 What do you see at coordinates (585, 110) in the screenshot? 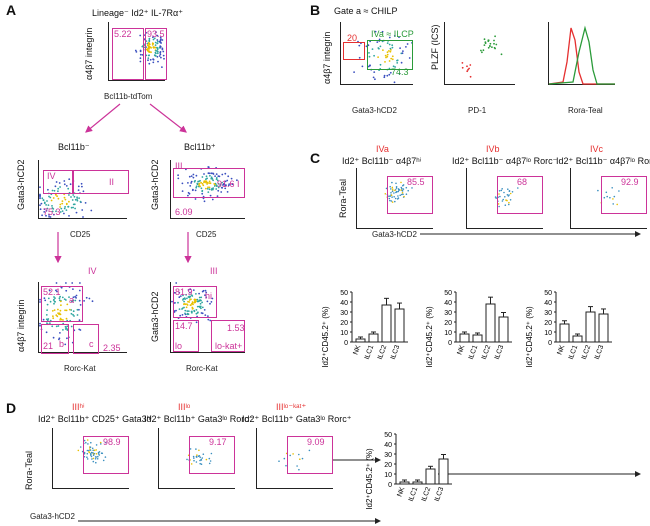
I see `axis-label-x: Rora-Teal` at bounding box center [585, 110].